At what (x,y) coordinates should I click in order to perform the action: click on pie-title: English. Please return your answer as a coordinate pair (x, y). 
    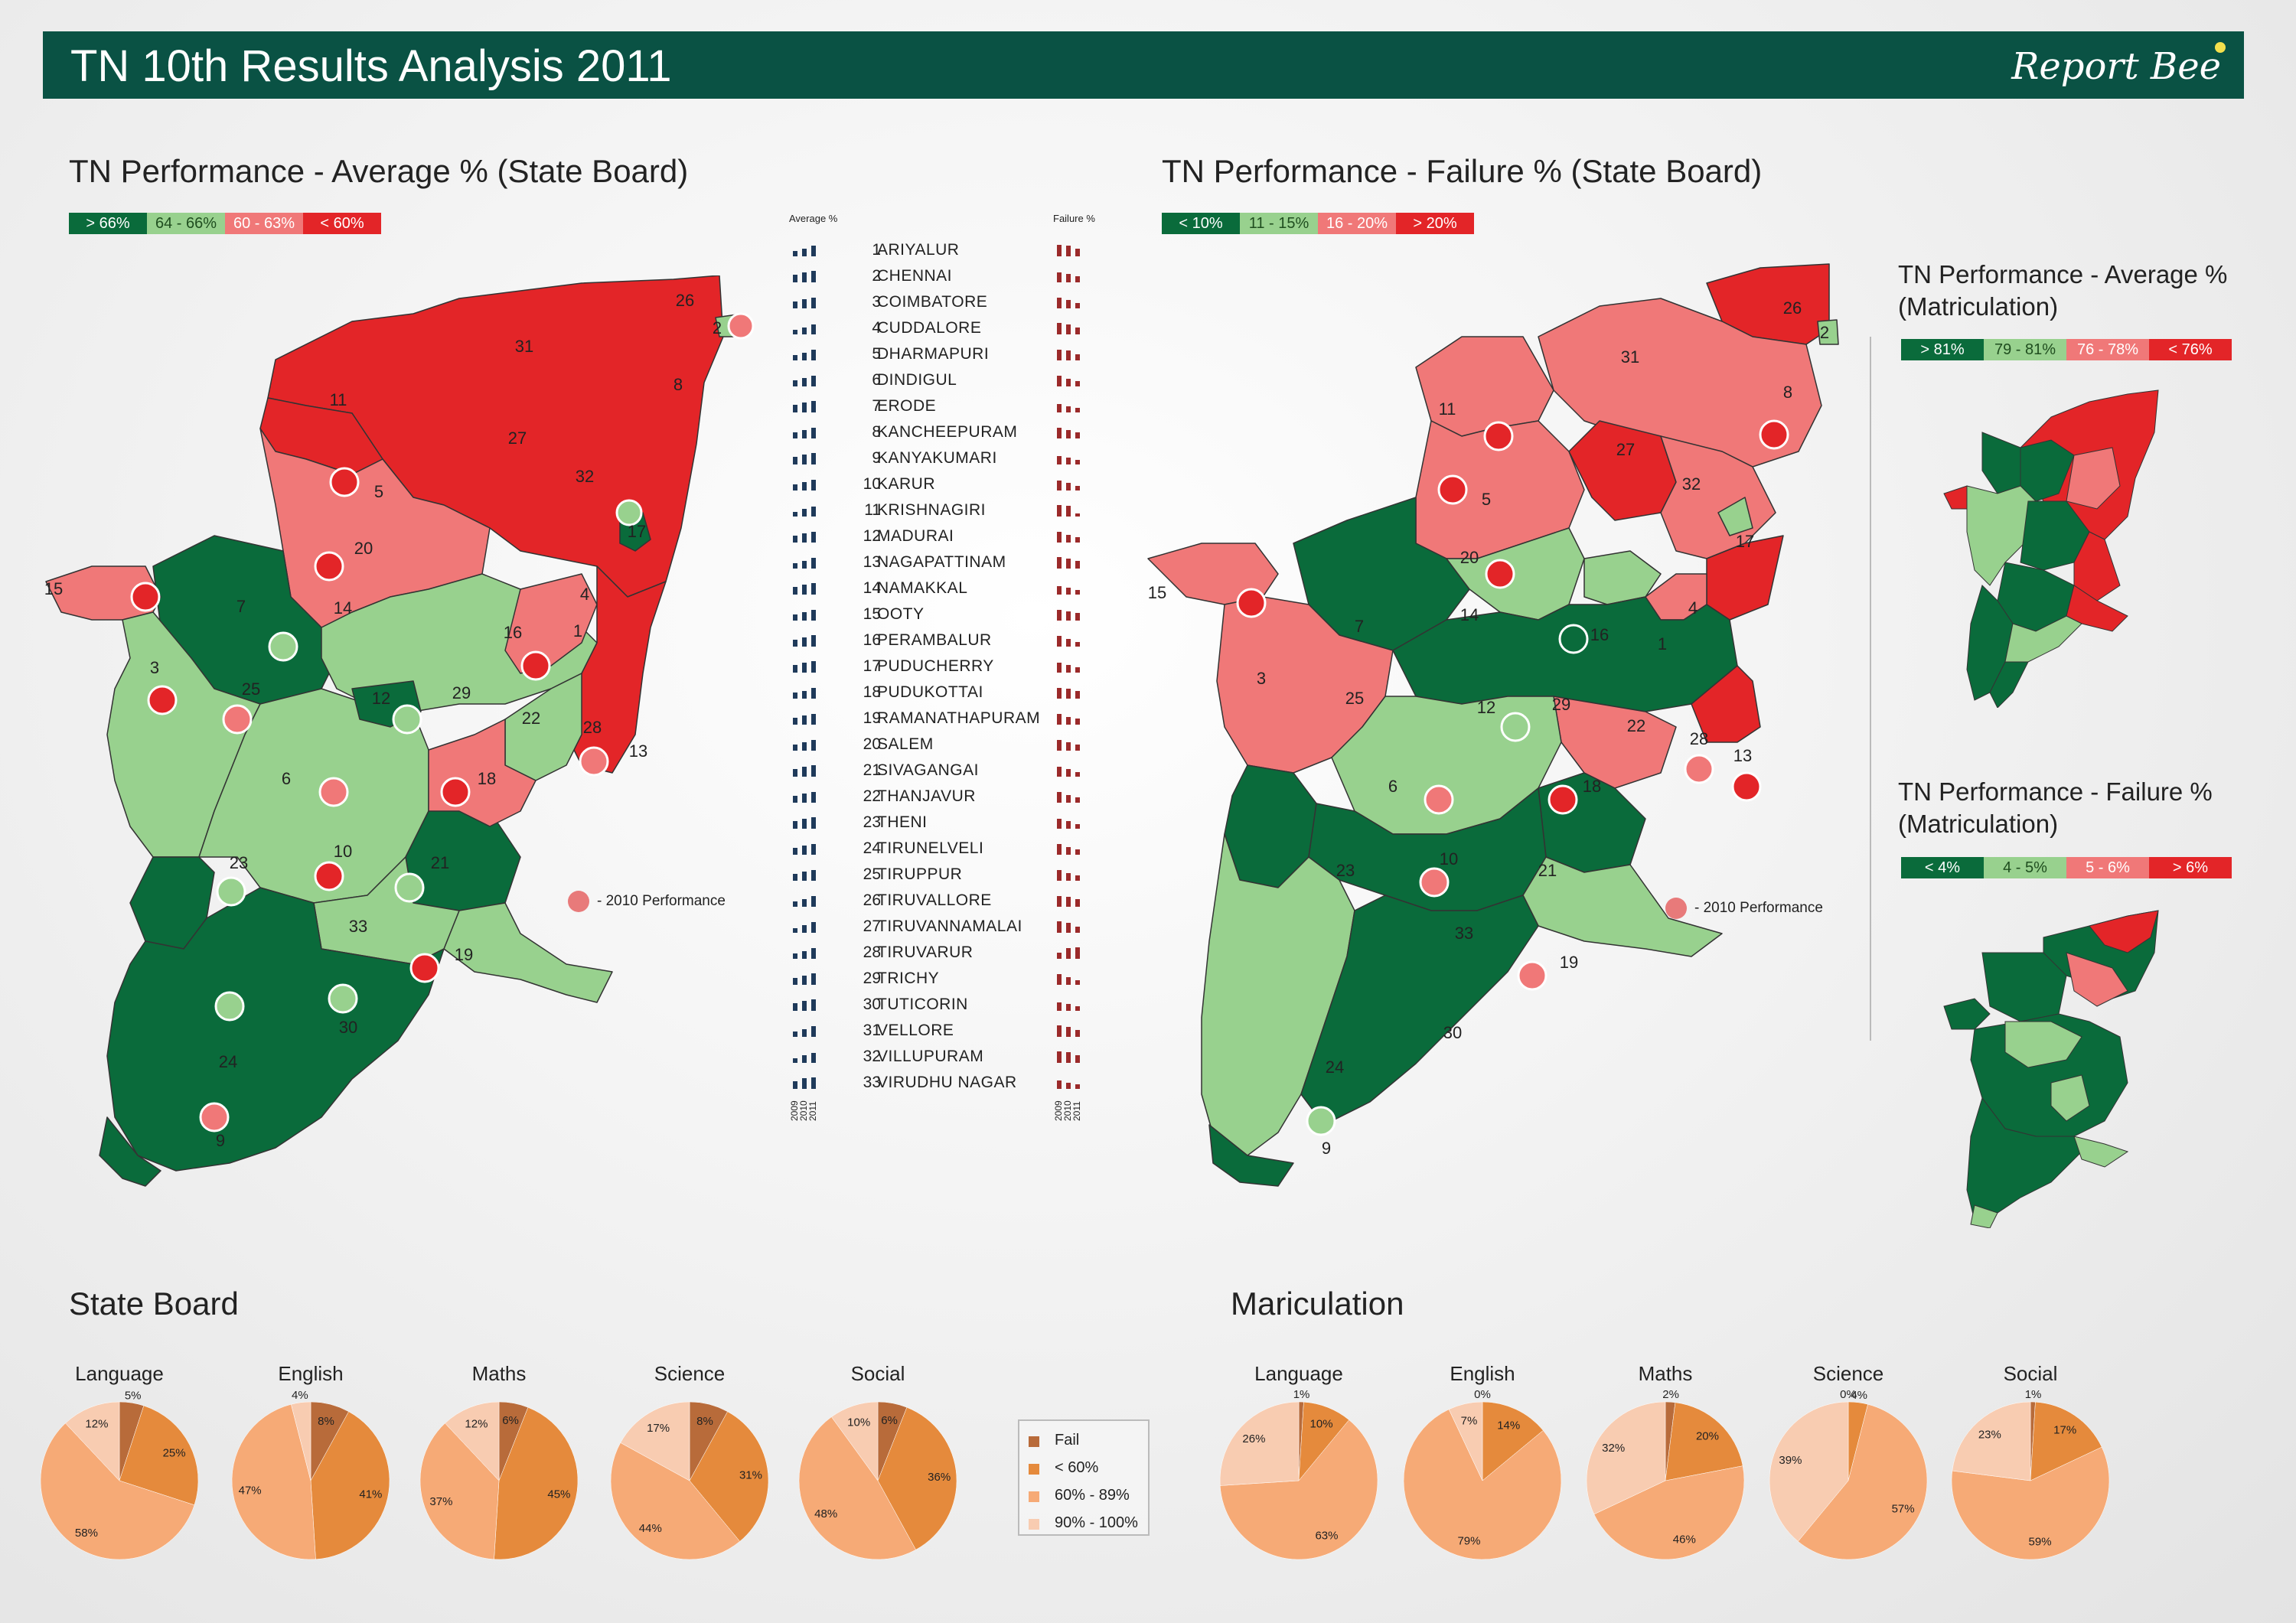
    Looking at the image, I should click on (1482, 1374).